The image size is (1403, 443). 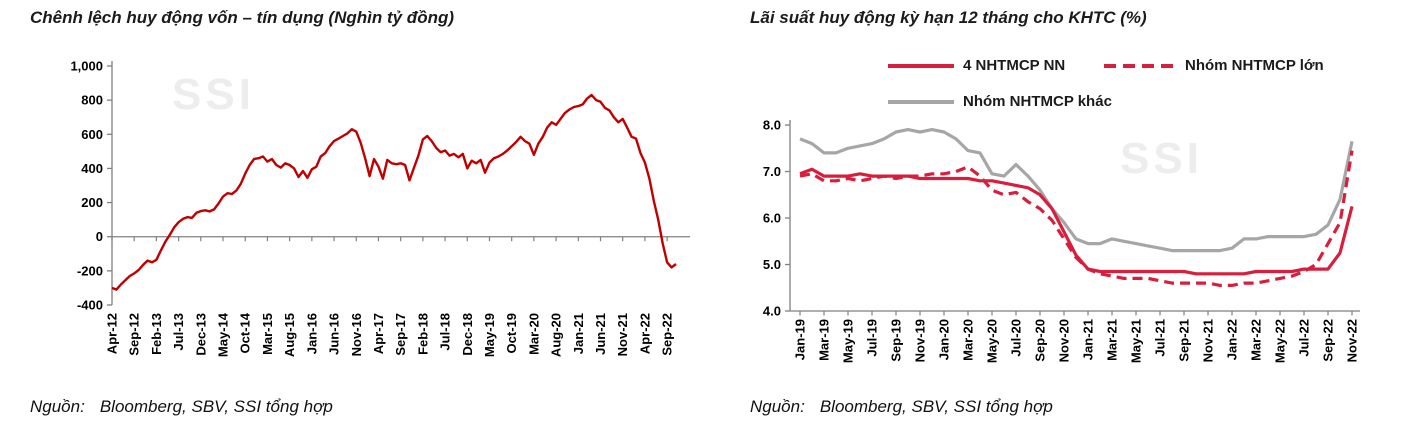 I want to click on x-tick-label: Mar-22, so click(x=1256, y=340).